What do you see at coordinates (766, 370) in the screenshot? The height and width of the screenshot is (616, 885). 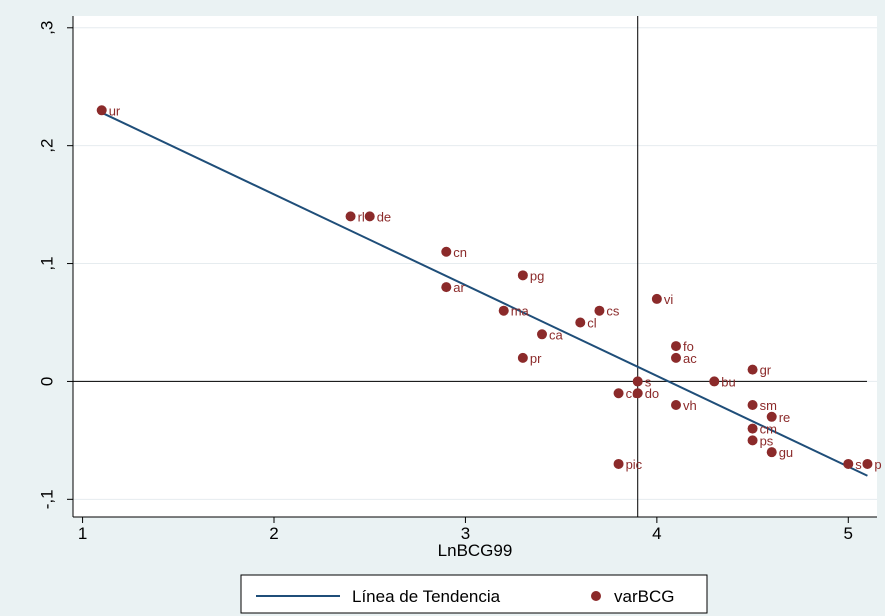 I see `data-point-label: gr` at bounding box center [766, 370].